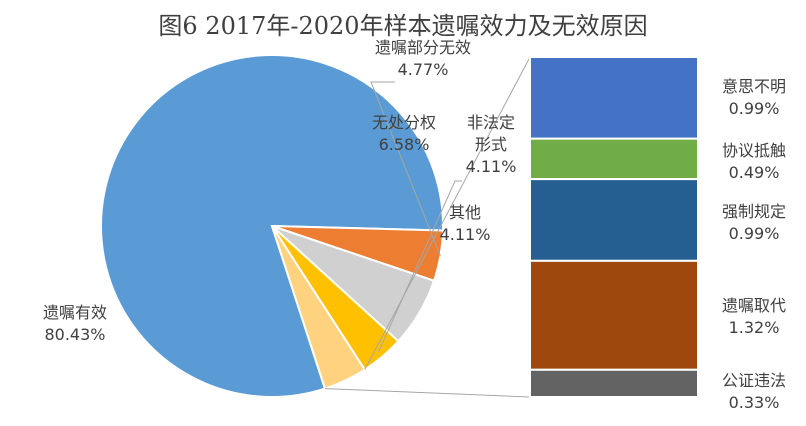 Image resolution: width=806 pixels, height=426 pixels. Describe the element at coordinates (491, 122) in the screenshot. I see `pie-label-4-name: 非法定` at that location.